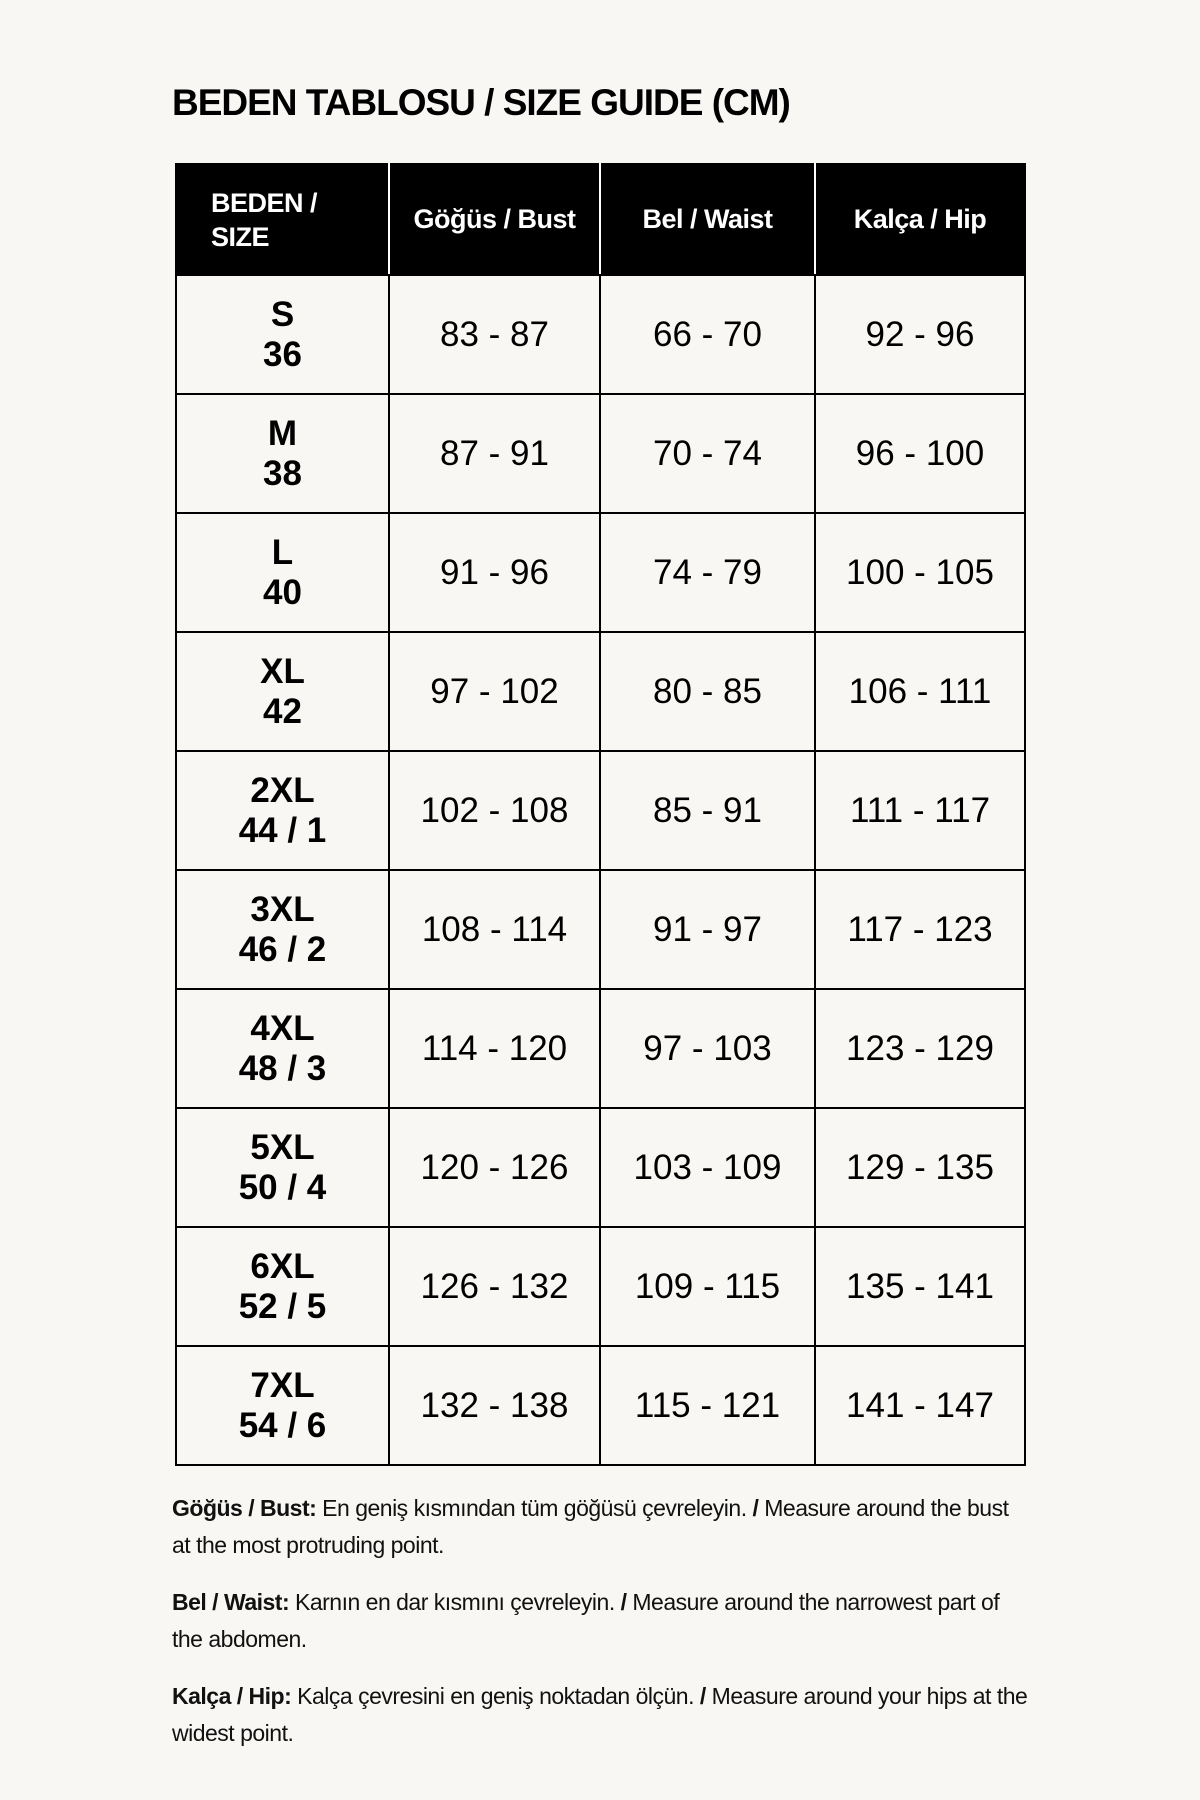  Describe the element at coordinates (282, 909) in the screenshot. I see `size-letter: 3XL` at that location.